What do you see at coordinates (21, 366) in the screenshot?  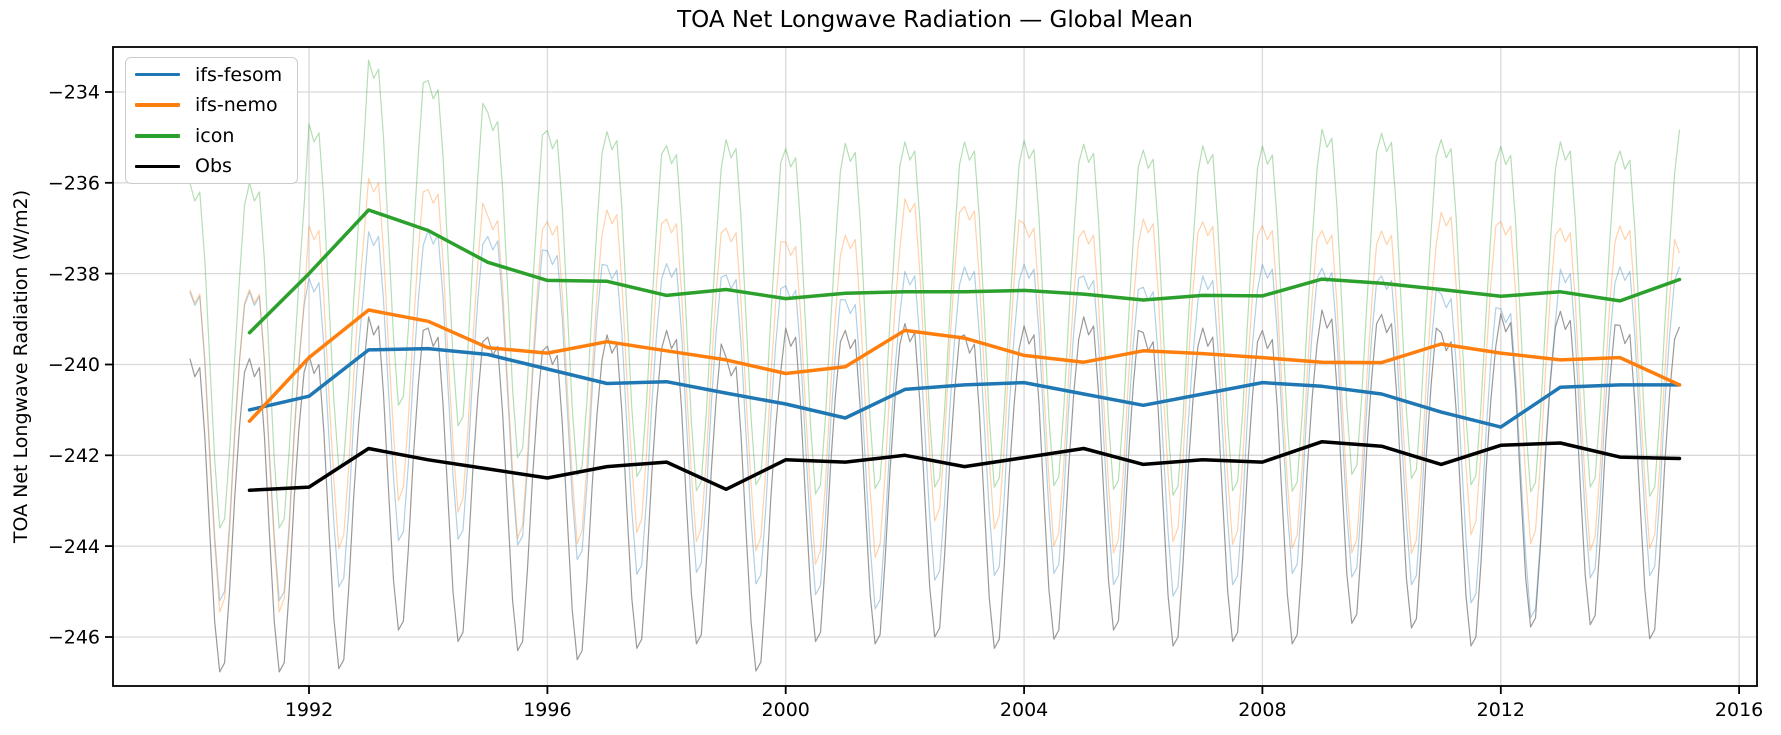 I see `y-axis-label: TOA Net Longwave Radiation (W/m2)` at bounding box center [21, 366].